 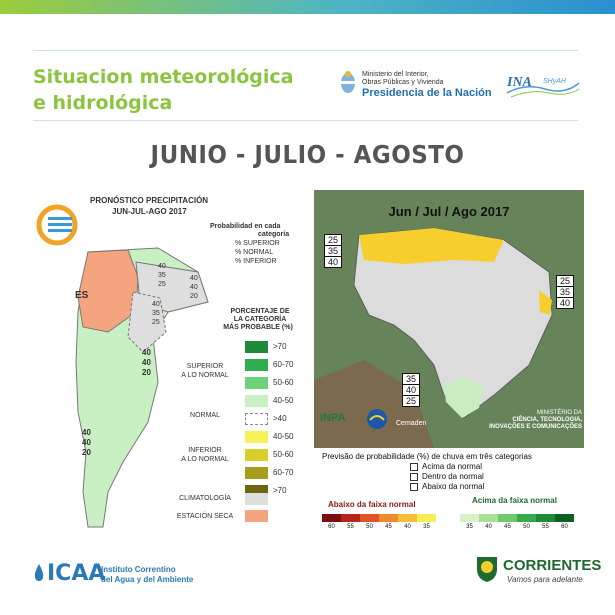 What do you see at coordinates (333, 240) in the screenshot?
I see `brazil-box-north-a: 25` at bounding box center [333, 240].